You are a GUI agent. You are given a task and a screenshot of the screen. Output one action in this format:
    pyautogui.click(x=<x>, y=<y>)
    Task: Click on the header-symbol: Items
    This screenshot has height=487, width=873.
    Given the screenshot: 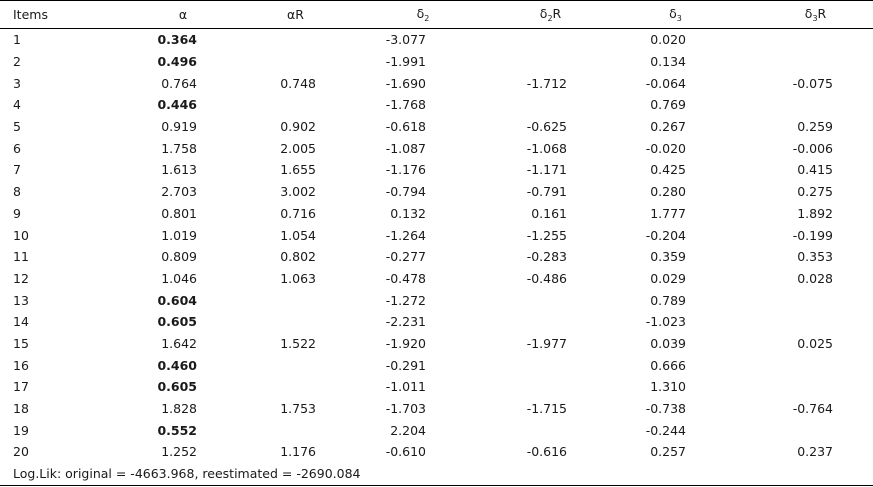 What is the action you would take?
    pyautogui.click(x=30, y=14)
    